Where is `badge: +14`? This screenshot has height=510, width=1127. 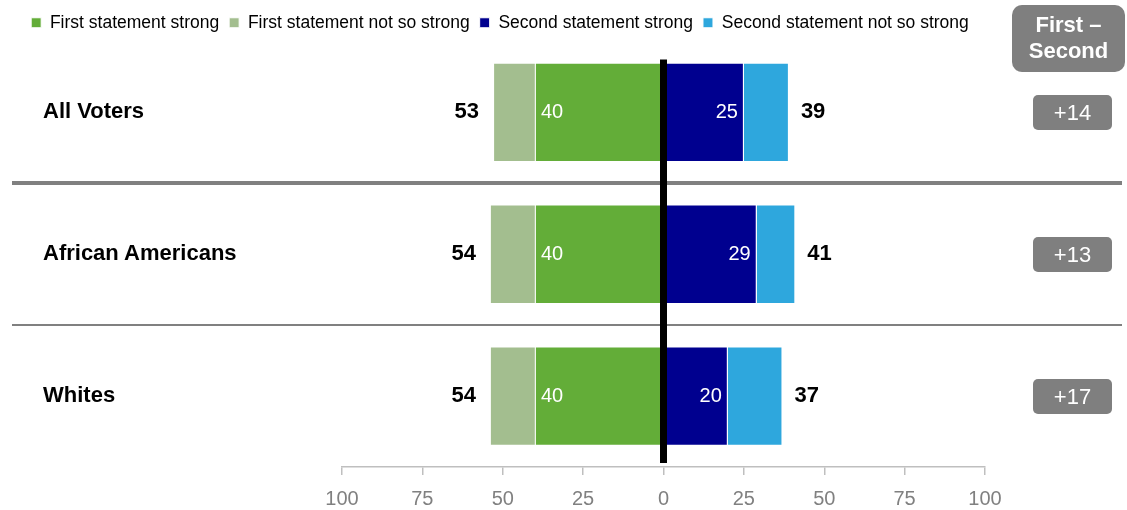 badge: +14 is located at coordinates (1072, 113).